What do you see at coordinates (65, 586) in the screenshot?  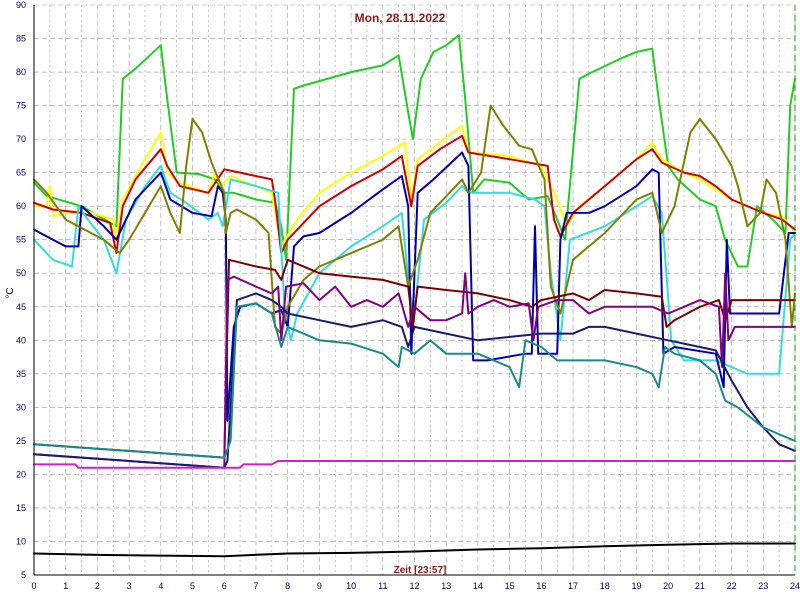 I see `x-tick-label: 1` at bounding box center [65, 586].